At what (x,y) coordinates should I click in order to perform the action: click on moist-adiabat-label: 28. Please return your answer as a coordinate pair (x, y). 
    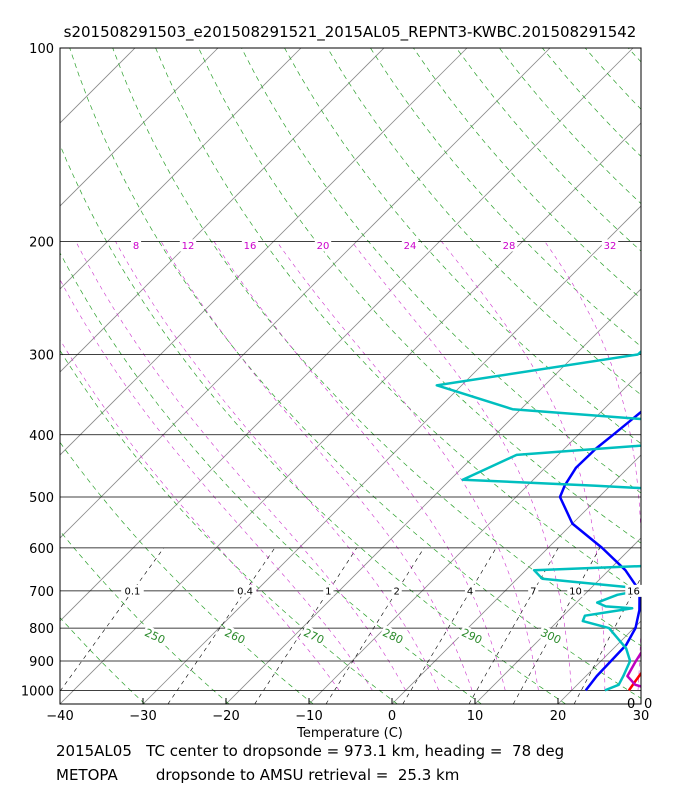
    Looking at the image, I should click on (509, 245).